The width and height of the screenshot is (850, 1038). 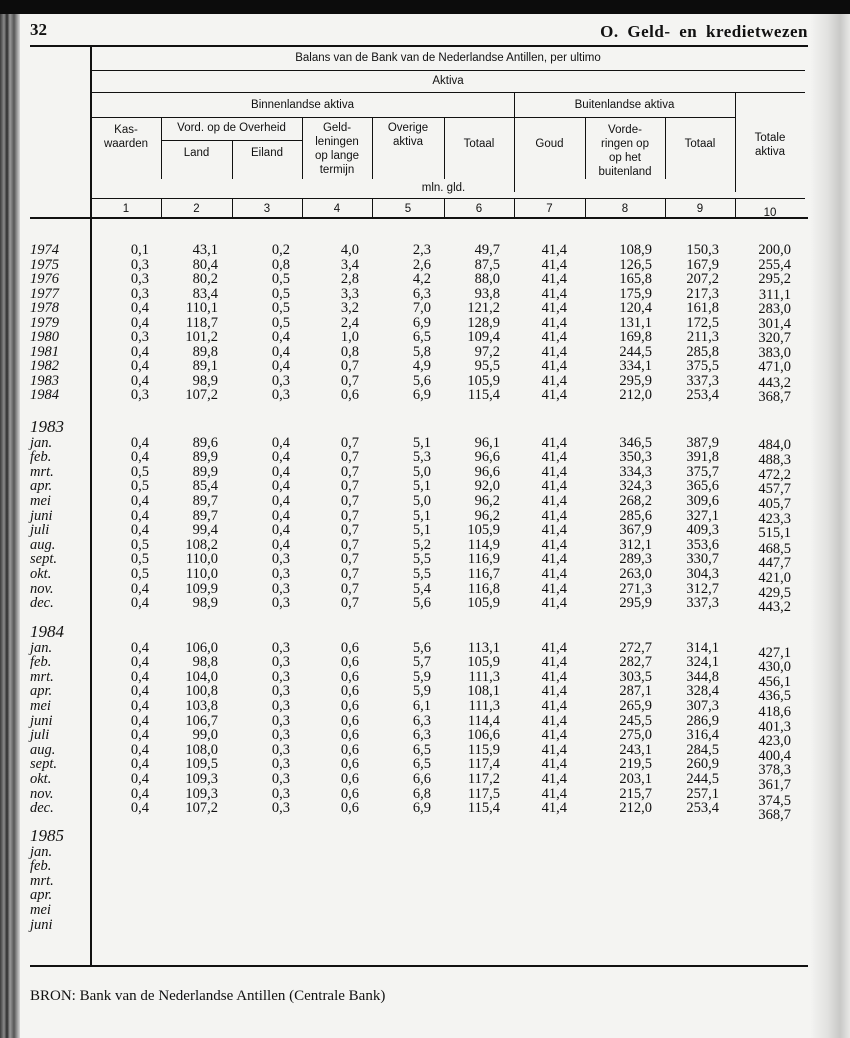 What do you see at coordinates (487, 486) in the screenshot?
I see `table-cell: 92,0` at bounding box center [487, 486].